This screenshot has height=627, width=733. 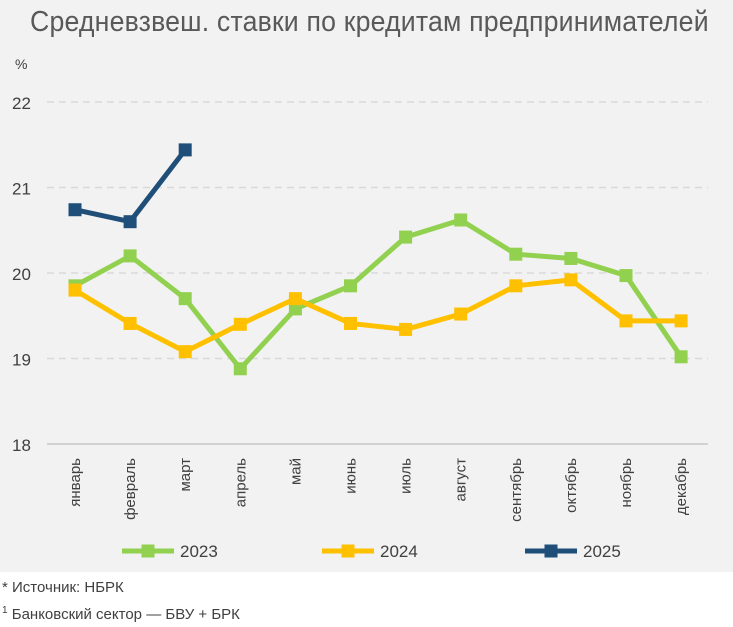 I want to click on legend-marker-2024, so click(x=348, y=551).